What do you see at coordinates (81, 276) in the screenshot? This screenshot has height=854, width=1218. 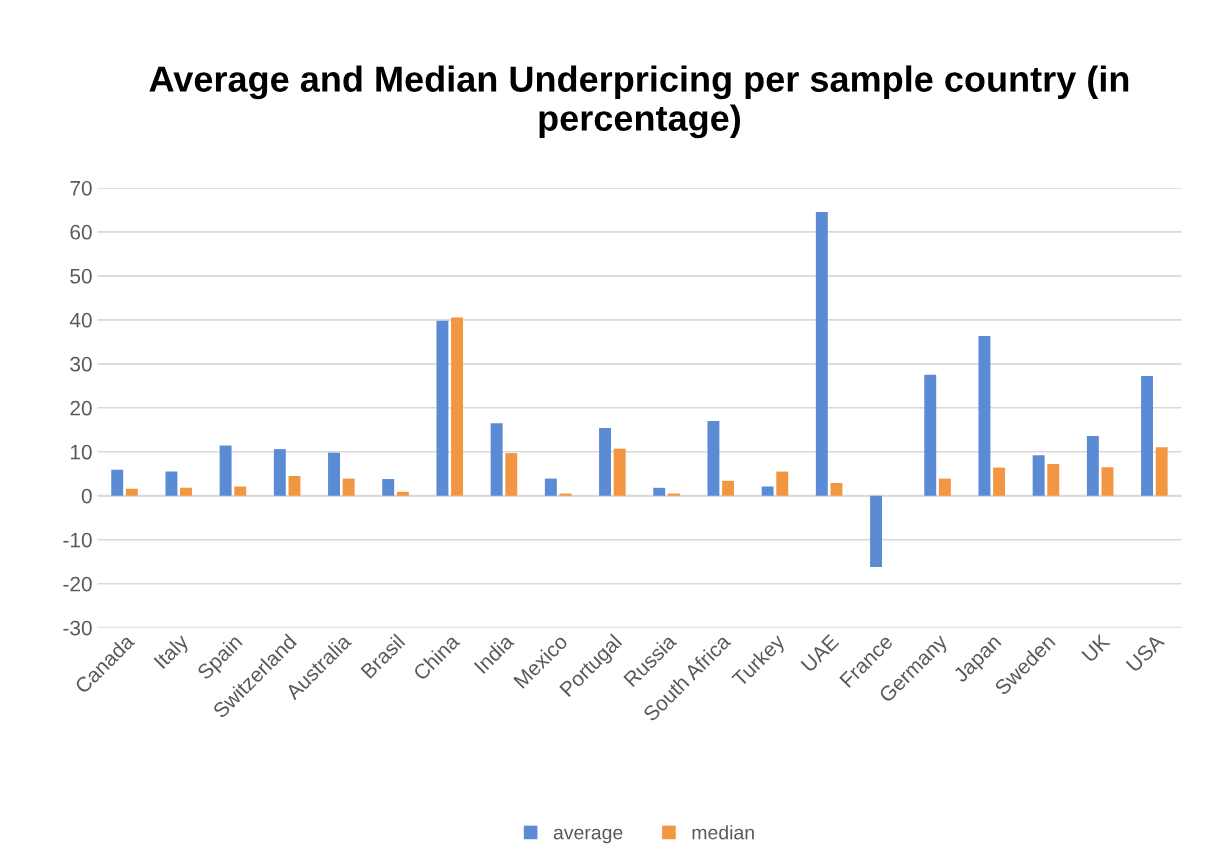 I see `y-tick-label: 50` at bounding box center [81, 276].